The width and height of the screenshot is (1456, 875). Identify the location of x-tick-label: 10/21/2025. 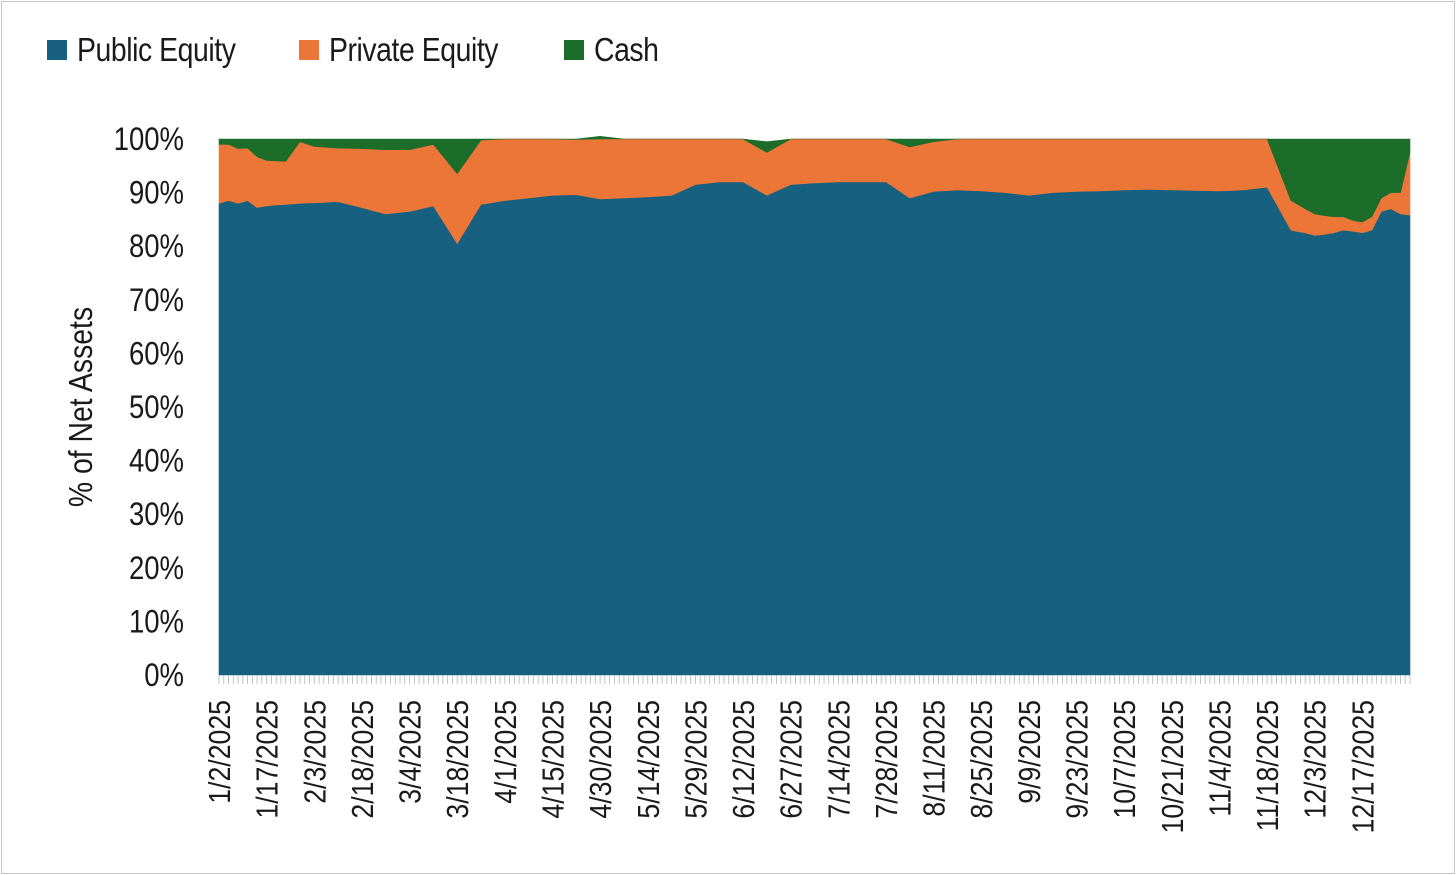
(1173, 766).